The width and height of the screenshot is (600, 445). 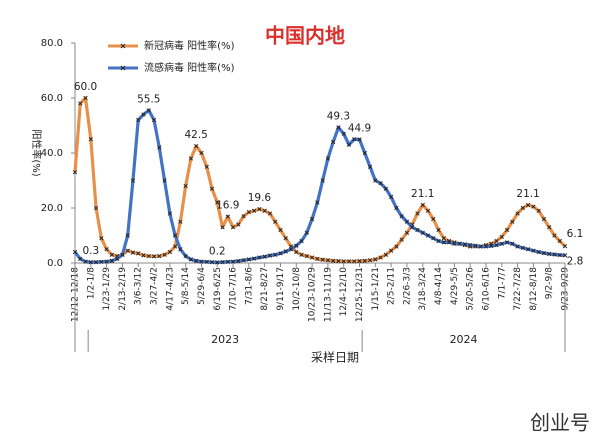 What do you see at coordinates (338, 116) in the screenshot?
I see `data-label: 49.3` at bounding box center [338, 116].